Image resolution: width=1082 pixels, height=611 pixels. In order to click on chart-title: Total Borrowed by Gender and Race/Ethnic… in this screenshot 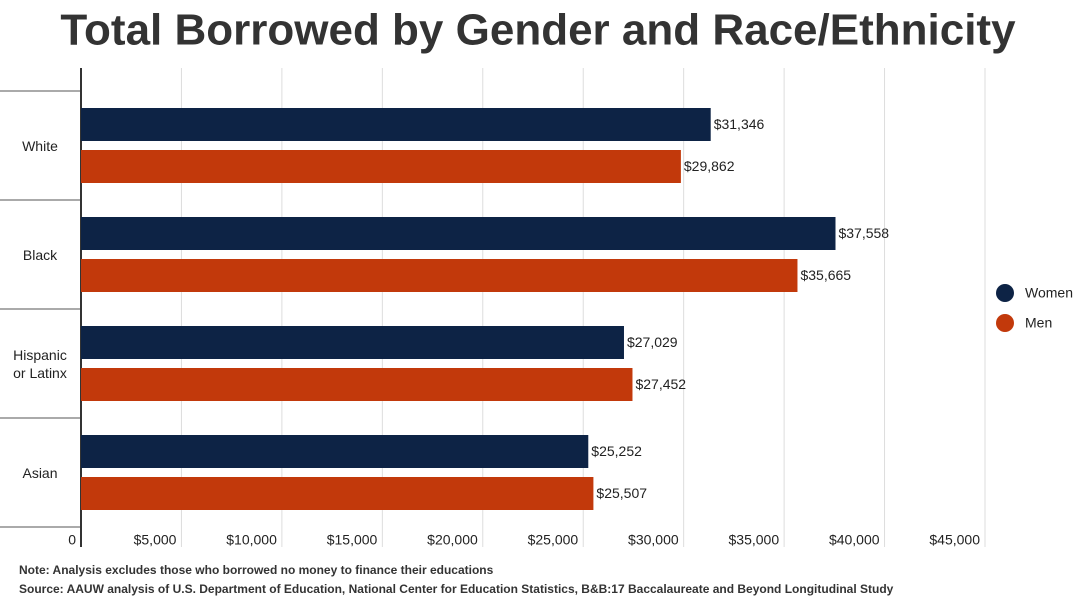, I will do `click(538, 30)`.